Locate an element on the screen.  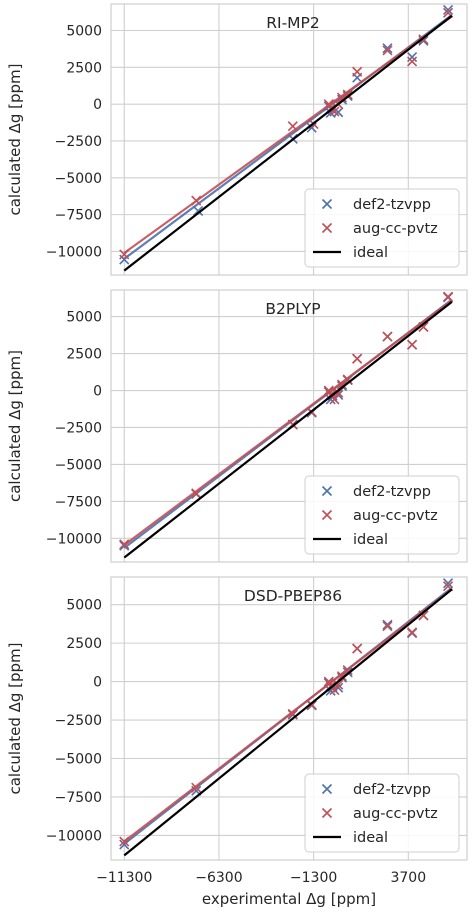
x-tick-label: 3700 is located at coordinates (408, 878).